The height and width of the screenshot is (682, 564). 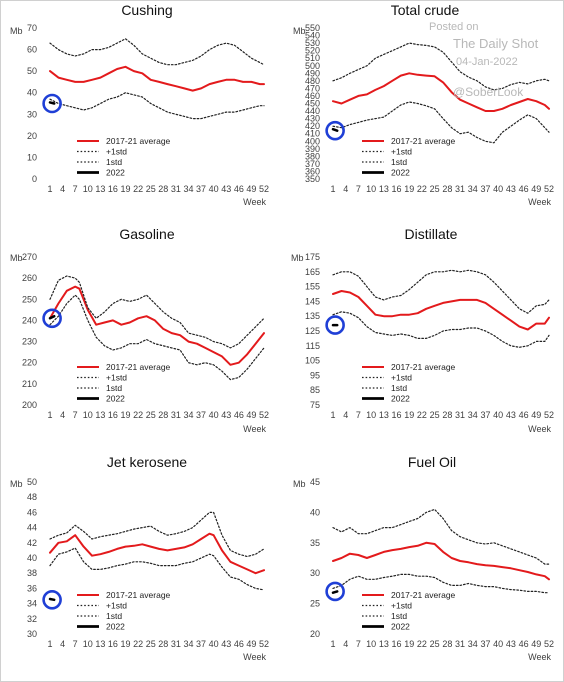 I want to click on y-tick-label: 25, so click(x=315, y=604).